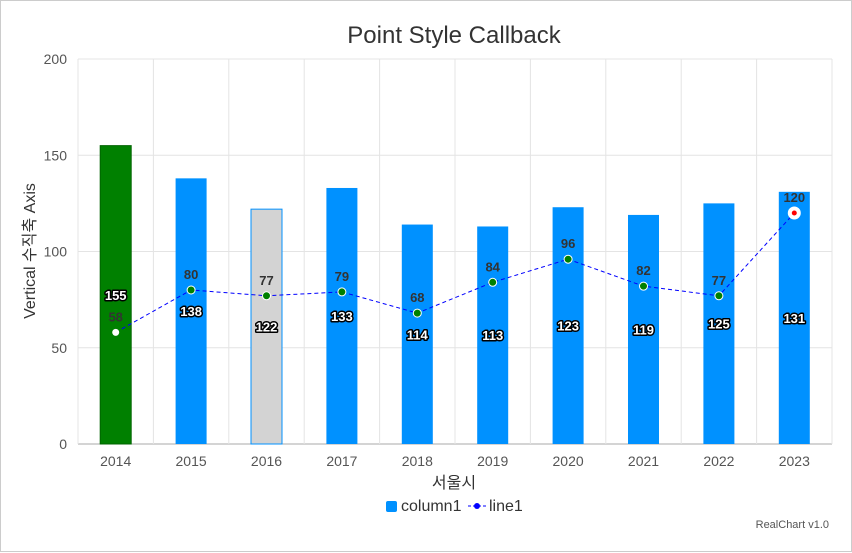 The width and height of the screenshot is (852, 553). I want to click on y-tick-label: 0, so click(63, 444).